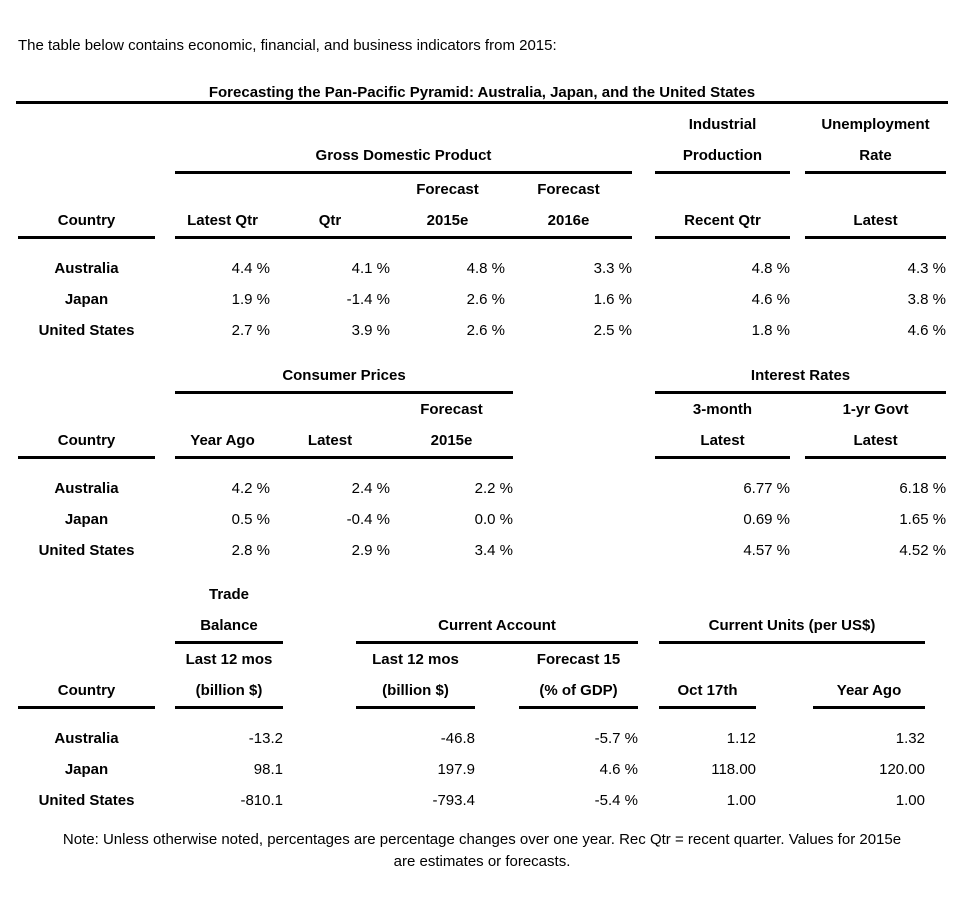 This screenshot has width=964, height=904. Describe the element at coordinates (876, 442) in the screenshot. I see `column-header-1yr-latest: Latest` at that location.